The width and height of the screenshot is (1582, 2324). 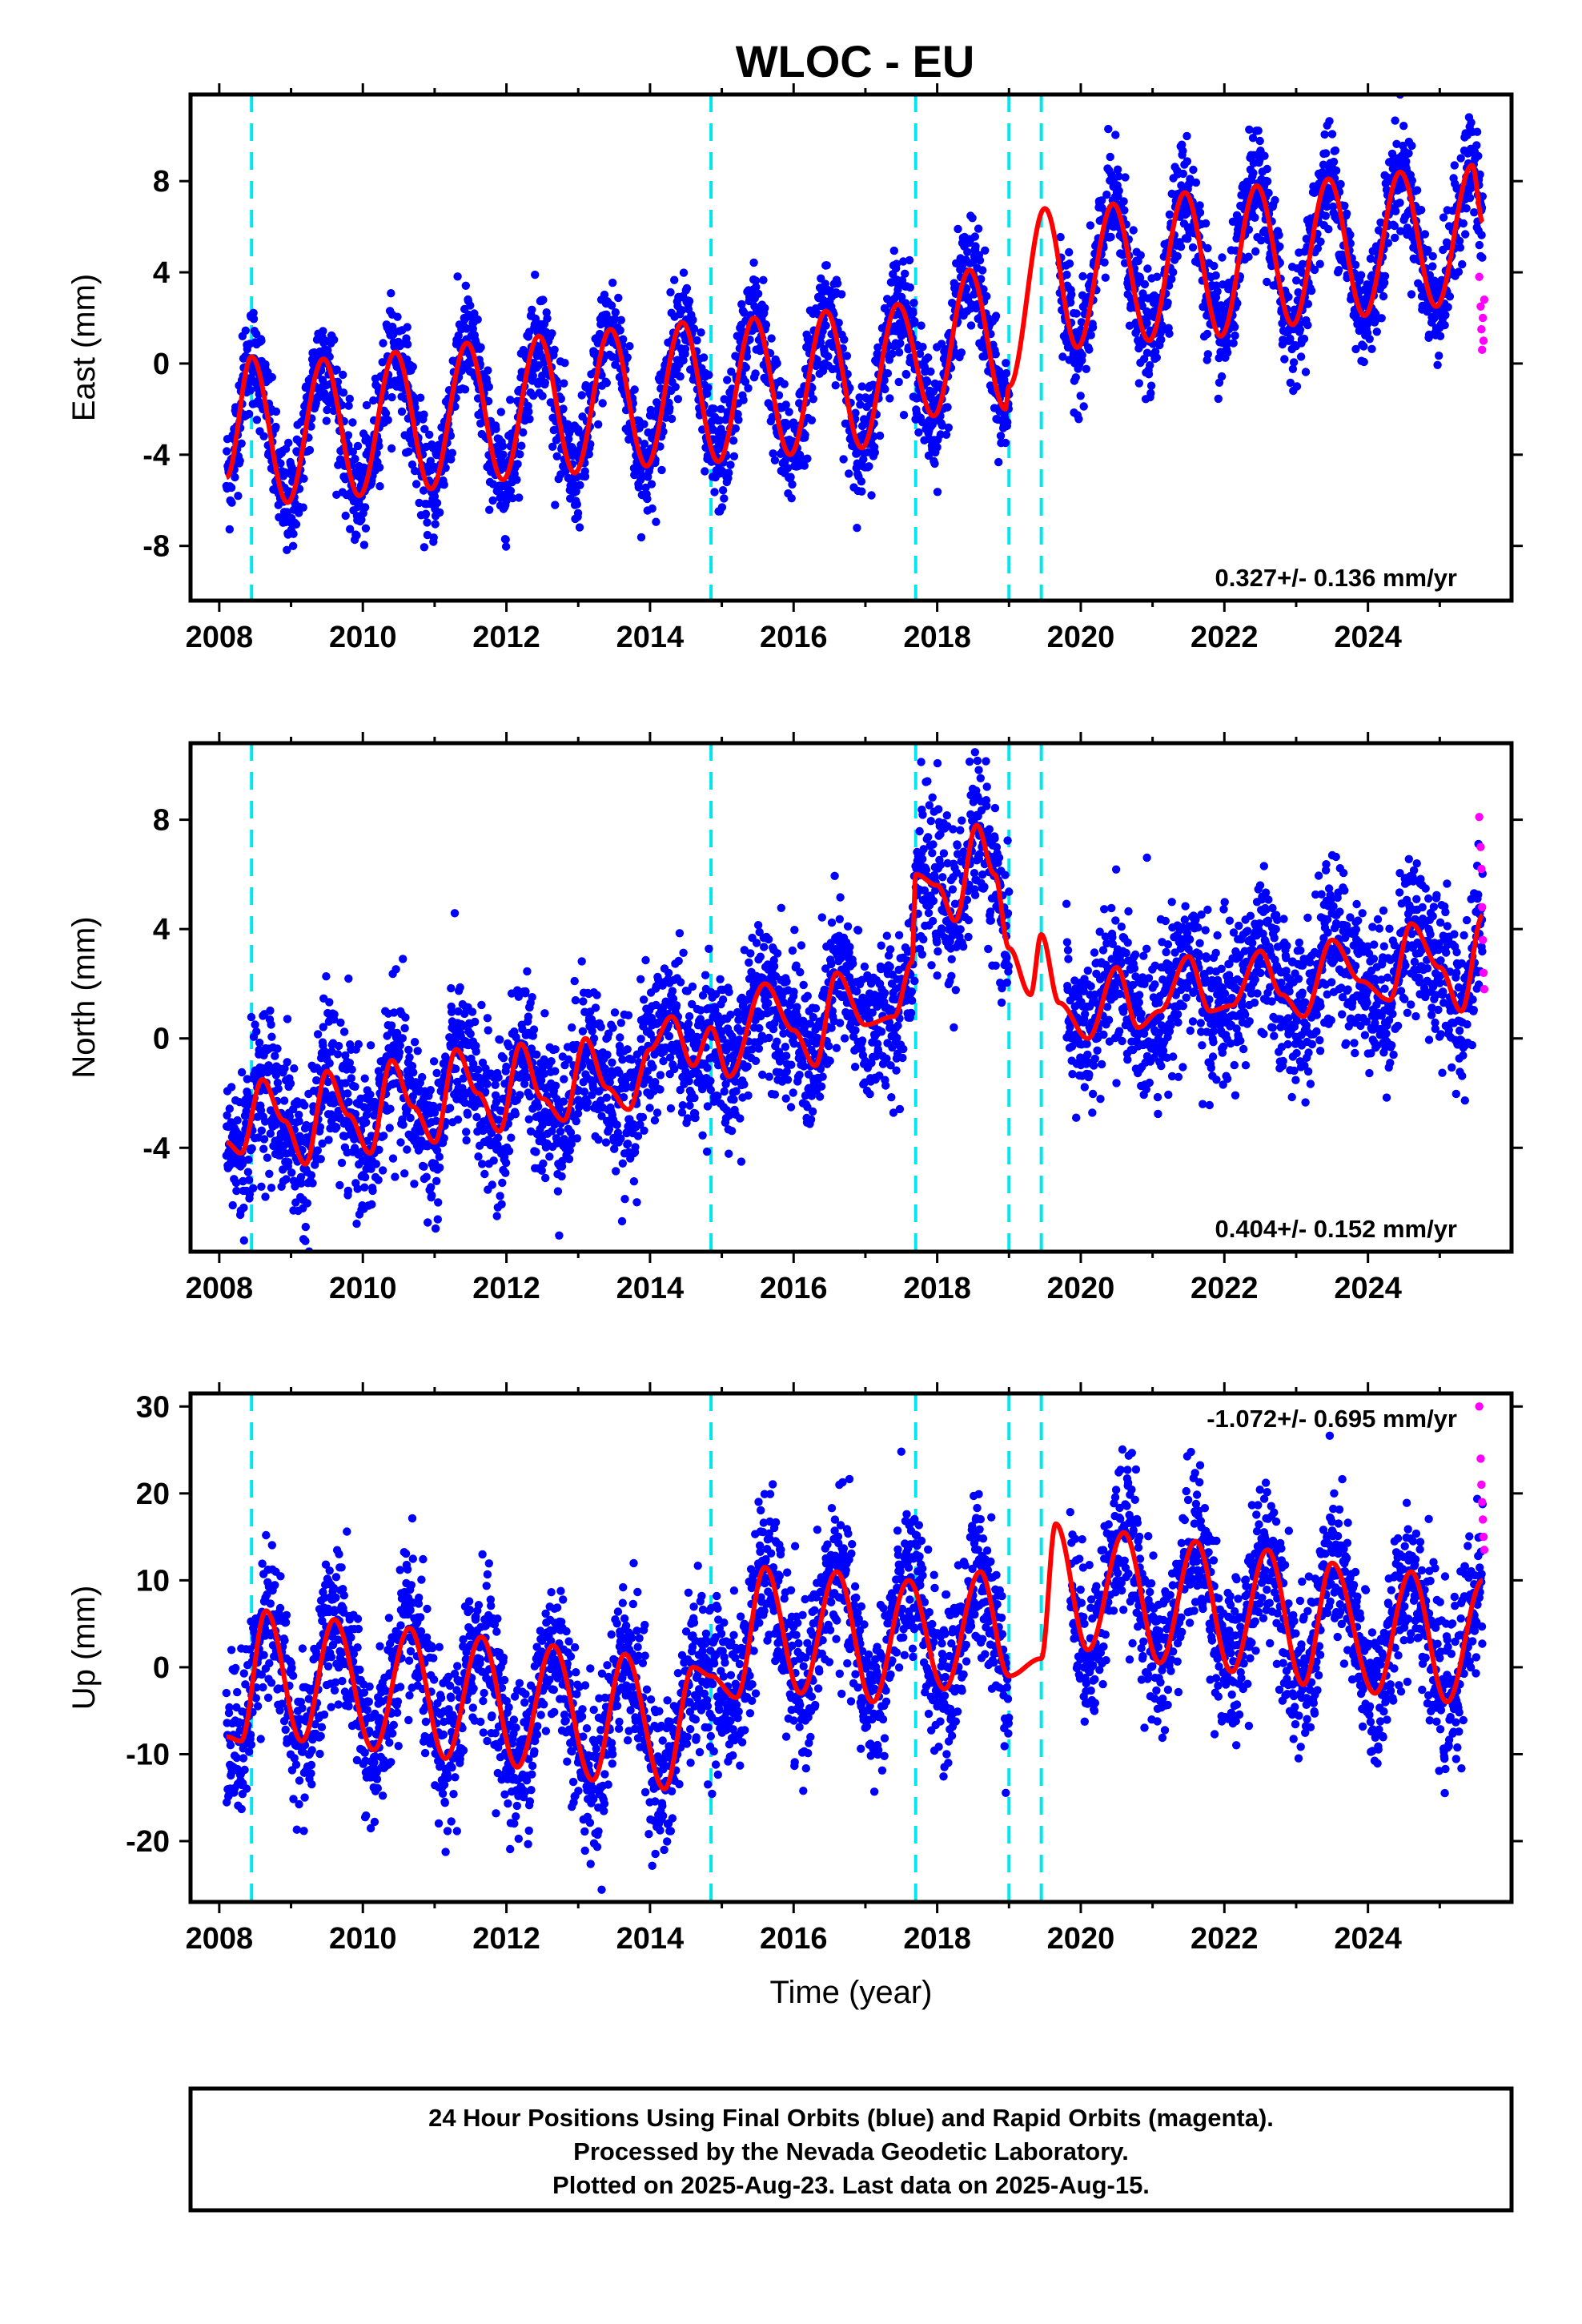 I want to click on y-axis-label: East (mm), so click(x=84, y=347).